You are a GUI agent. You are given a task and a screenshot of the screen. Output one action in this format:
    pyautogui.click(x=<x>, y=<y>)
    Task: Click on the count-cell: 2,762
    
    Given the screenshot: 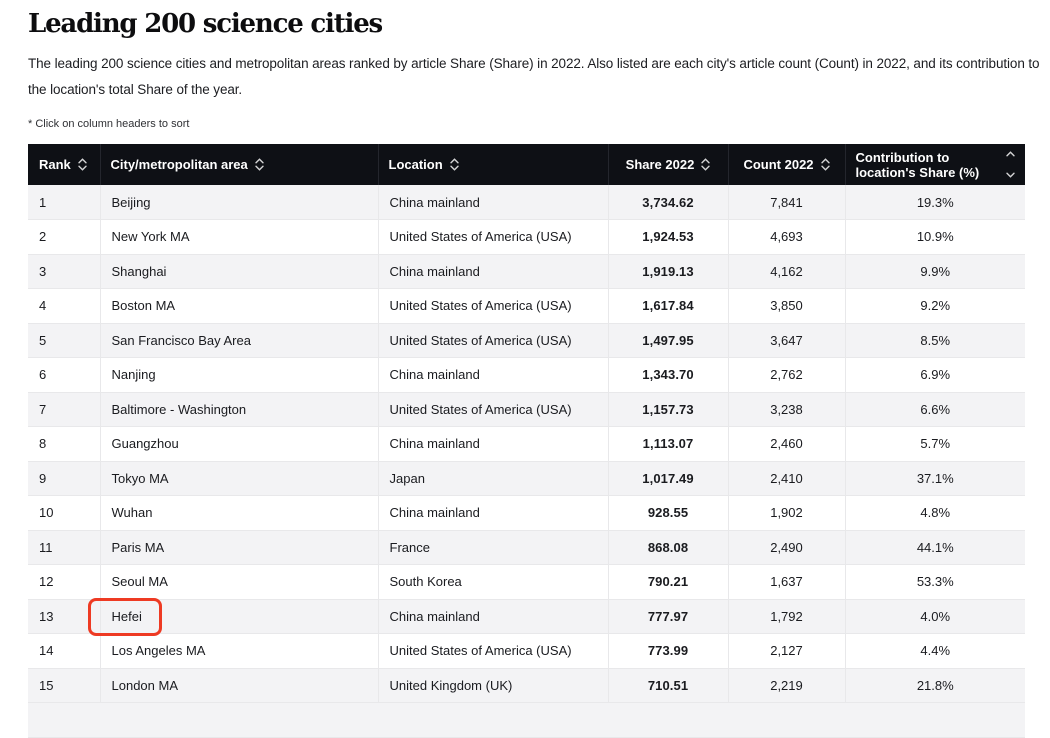 What is the action you would take?
    pyautogui.click(x=786, y=375)
    